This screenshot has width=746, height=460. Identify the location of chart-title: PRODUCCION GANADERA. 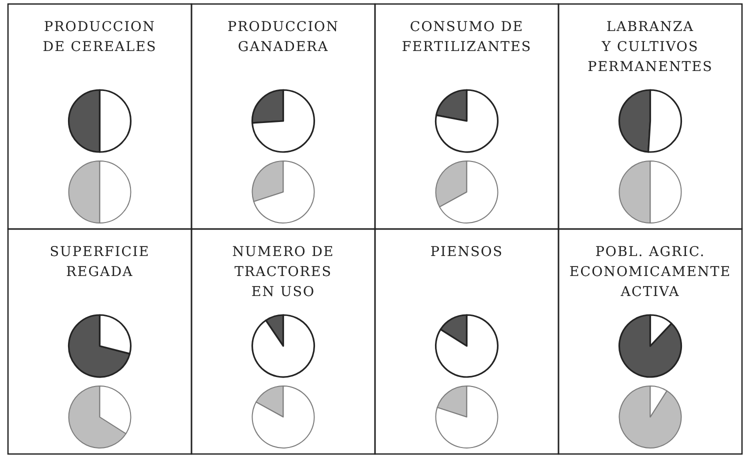
(283, 37).